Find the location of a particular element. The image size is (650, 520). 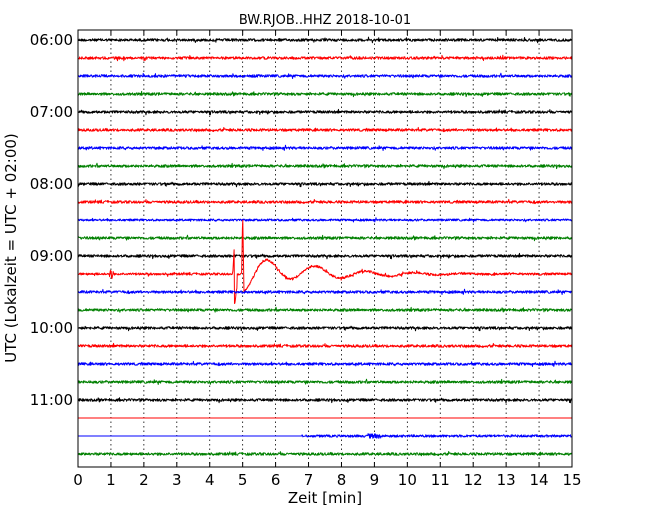

x-tick-label: 12 is located at coordinates (473, 480).